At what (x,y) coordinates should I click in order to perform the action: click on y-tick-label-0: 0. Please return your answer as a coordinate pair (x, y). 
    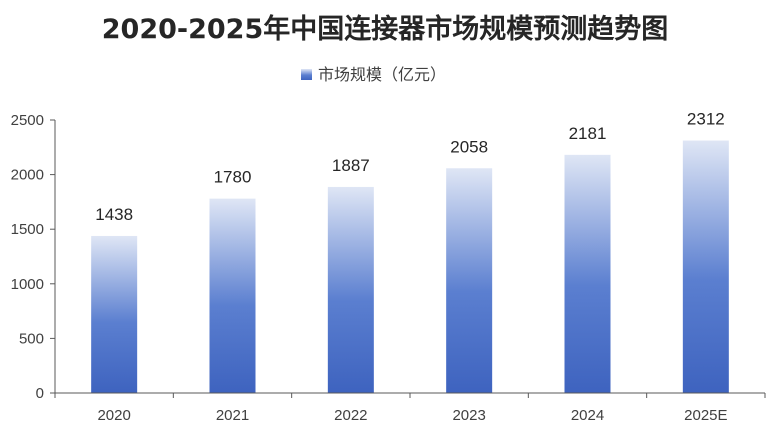
    Looking at the image, I should click on (40, 393).